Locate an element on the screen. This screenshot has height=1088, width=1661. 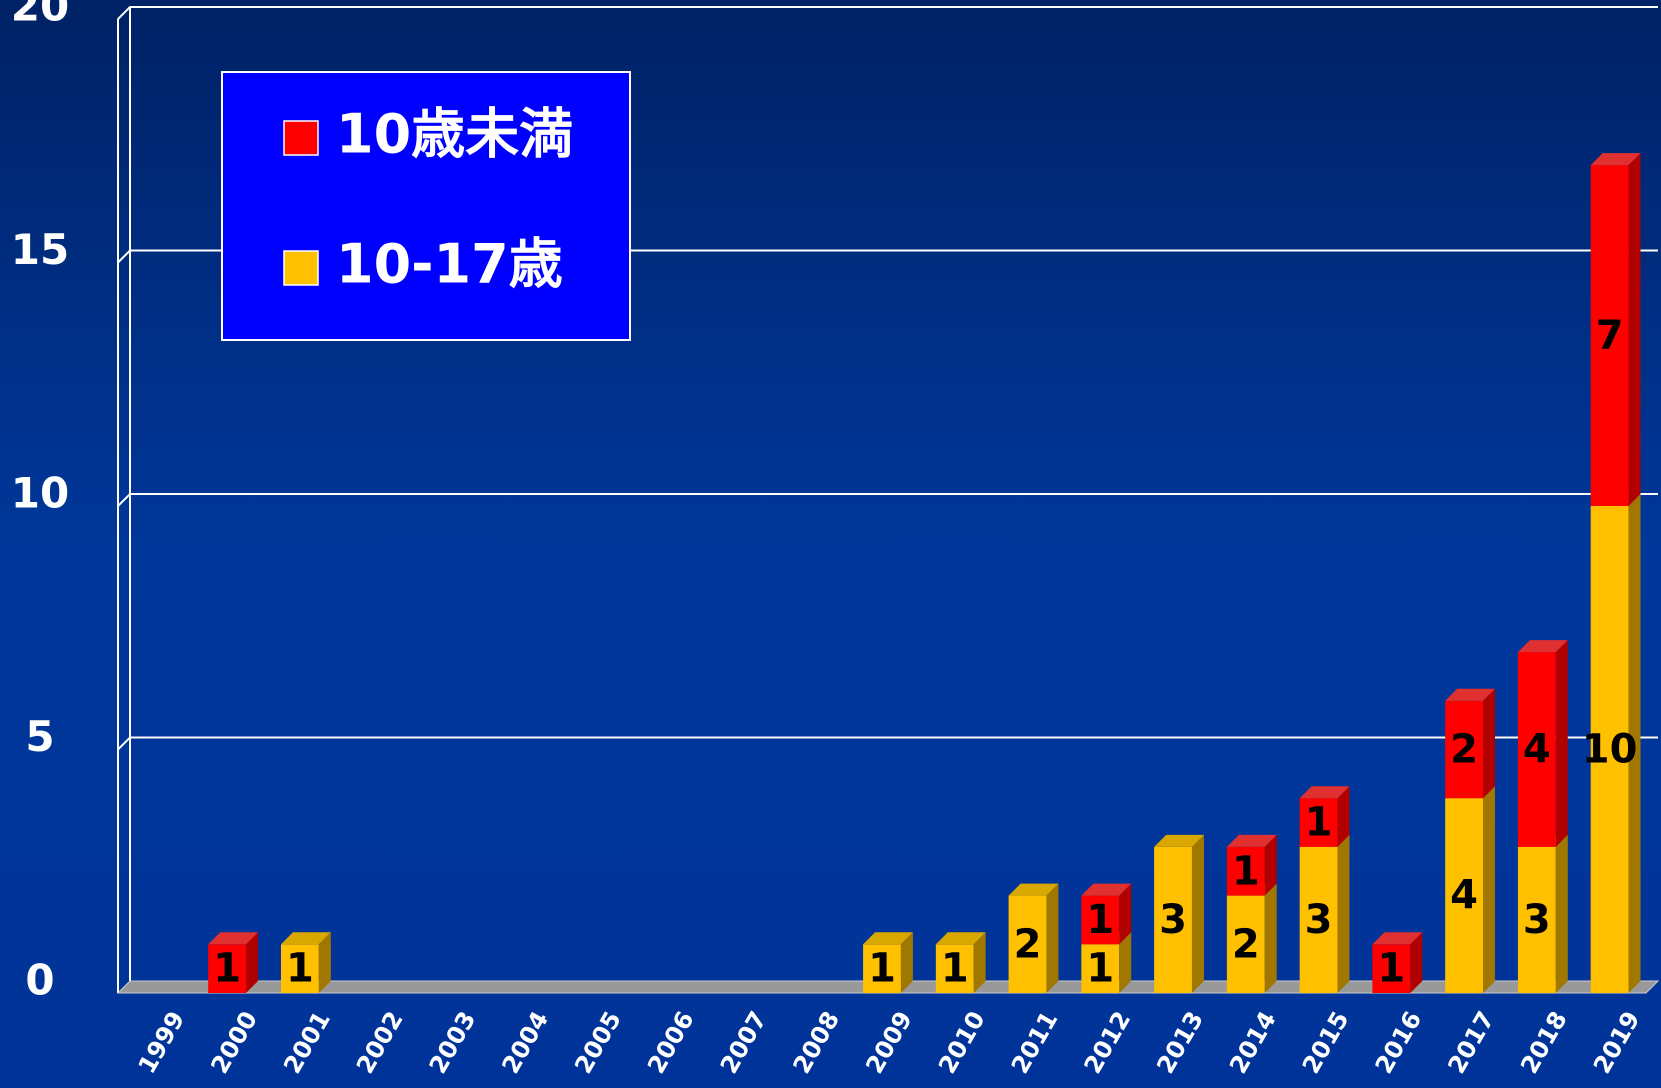
y-tick-label: 5 is located at coordinates (39, 736).